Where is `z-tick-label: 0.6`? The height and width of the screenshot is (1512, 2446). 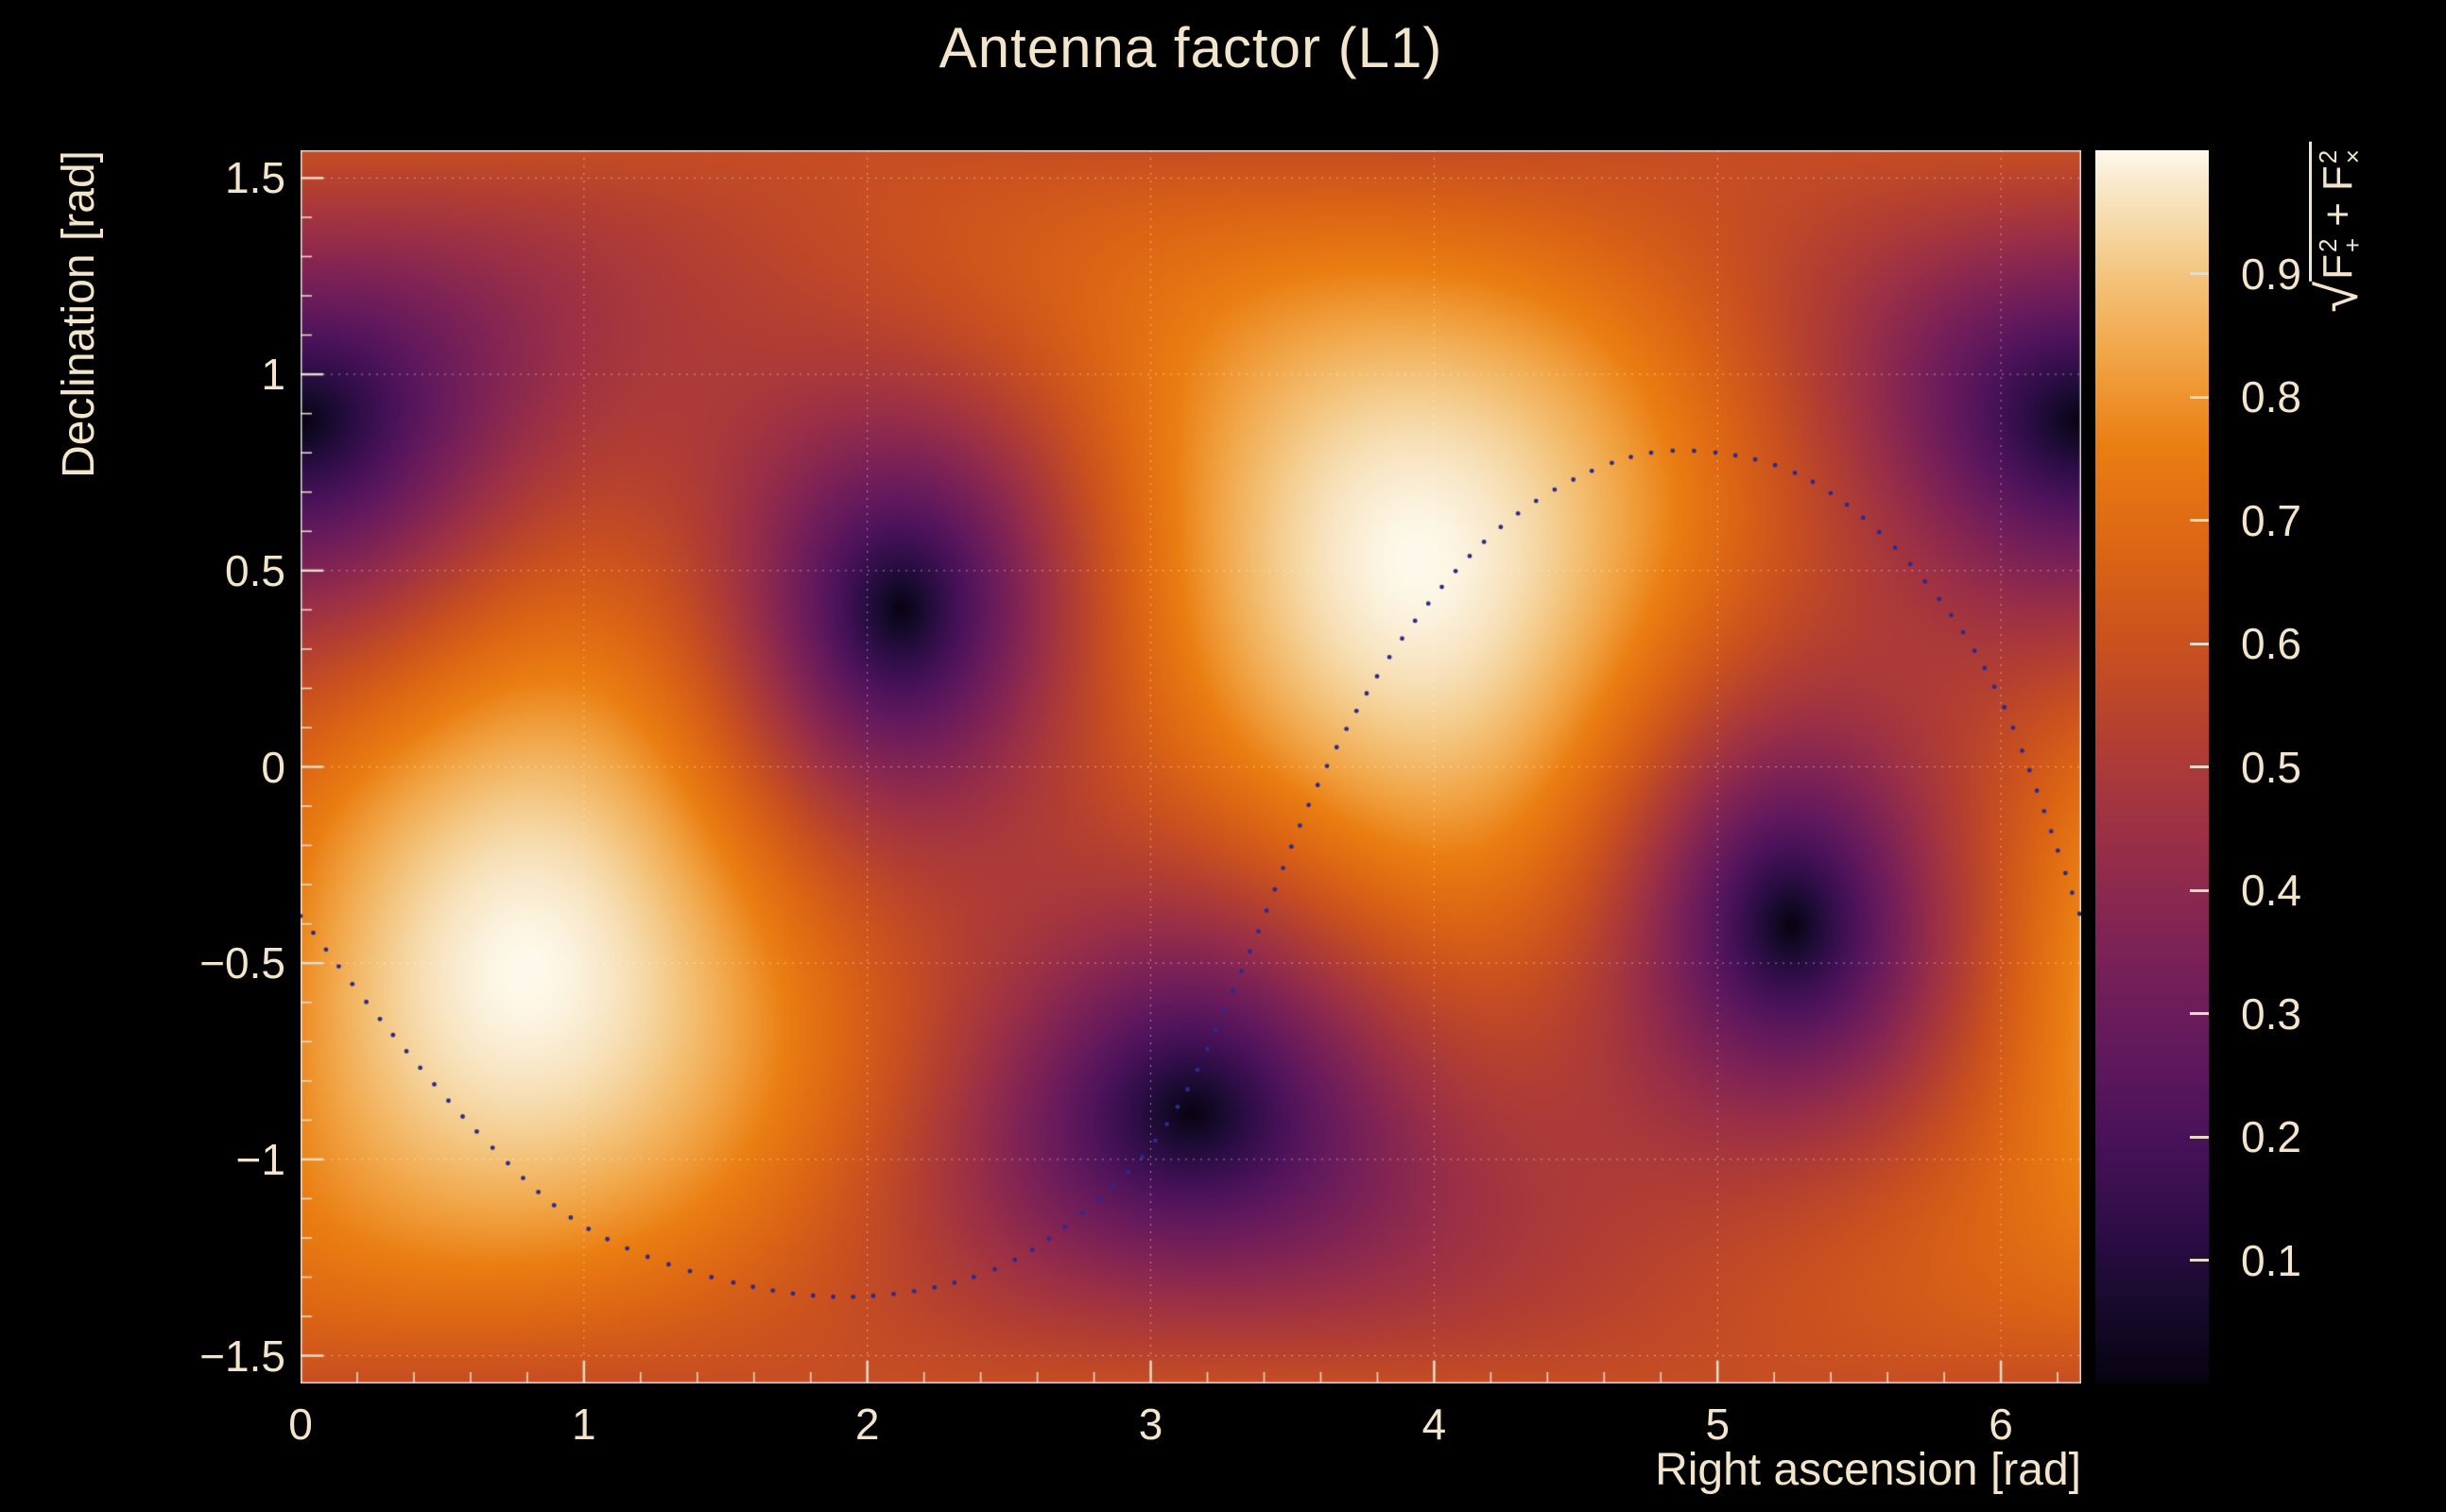
z-tick-label: 0.6 is located at coordinates (2271, 643).